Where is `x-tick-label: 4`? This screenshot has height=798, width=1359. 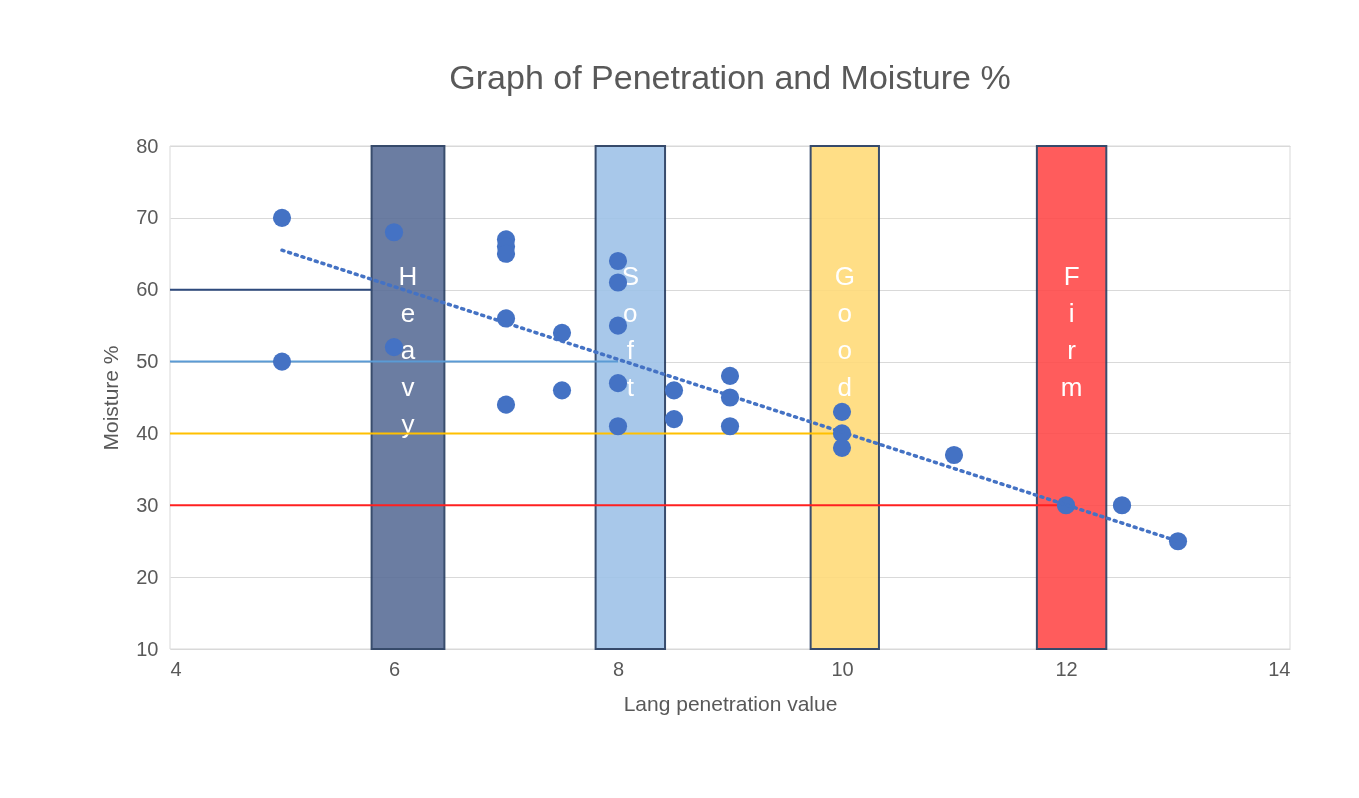
x-tick-label: 4 is located at coordinates (176, 668).